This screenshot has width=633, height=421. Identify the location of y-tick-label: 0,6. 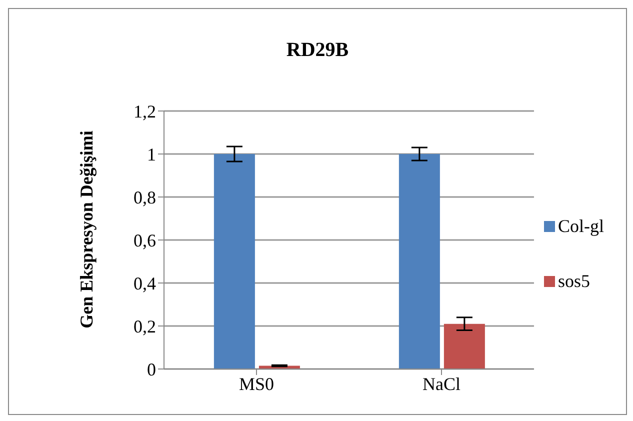
(145, 240).